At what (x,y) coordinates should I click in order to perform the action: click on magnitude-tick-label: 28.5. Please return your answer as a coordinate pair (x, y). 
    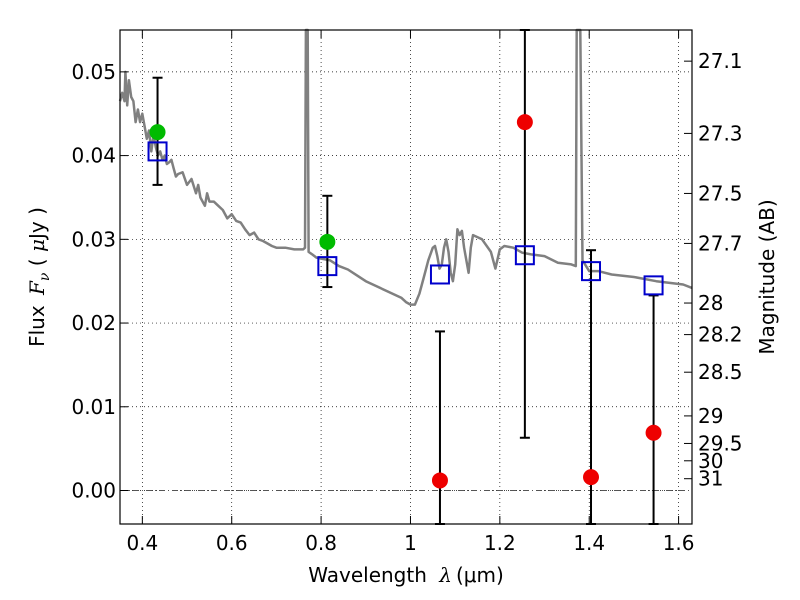
    Looking at the image, I should click on (720, 372).